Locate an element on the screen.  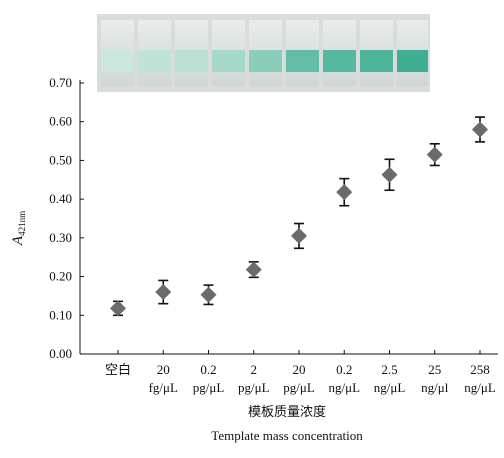
y-tick-label: 0.10 is located at coordinates (60, 314).